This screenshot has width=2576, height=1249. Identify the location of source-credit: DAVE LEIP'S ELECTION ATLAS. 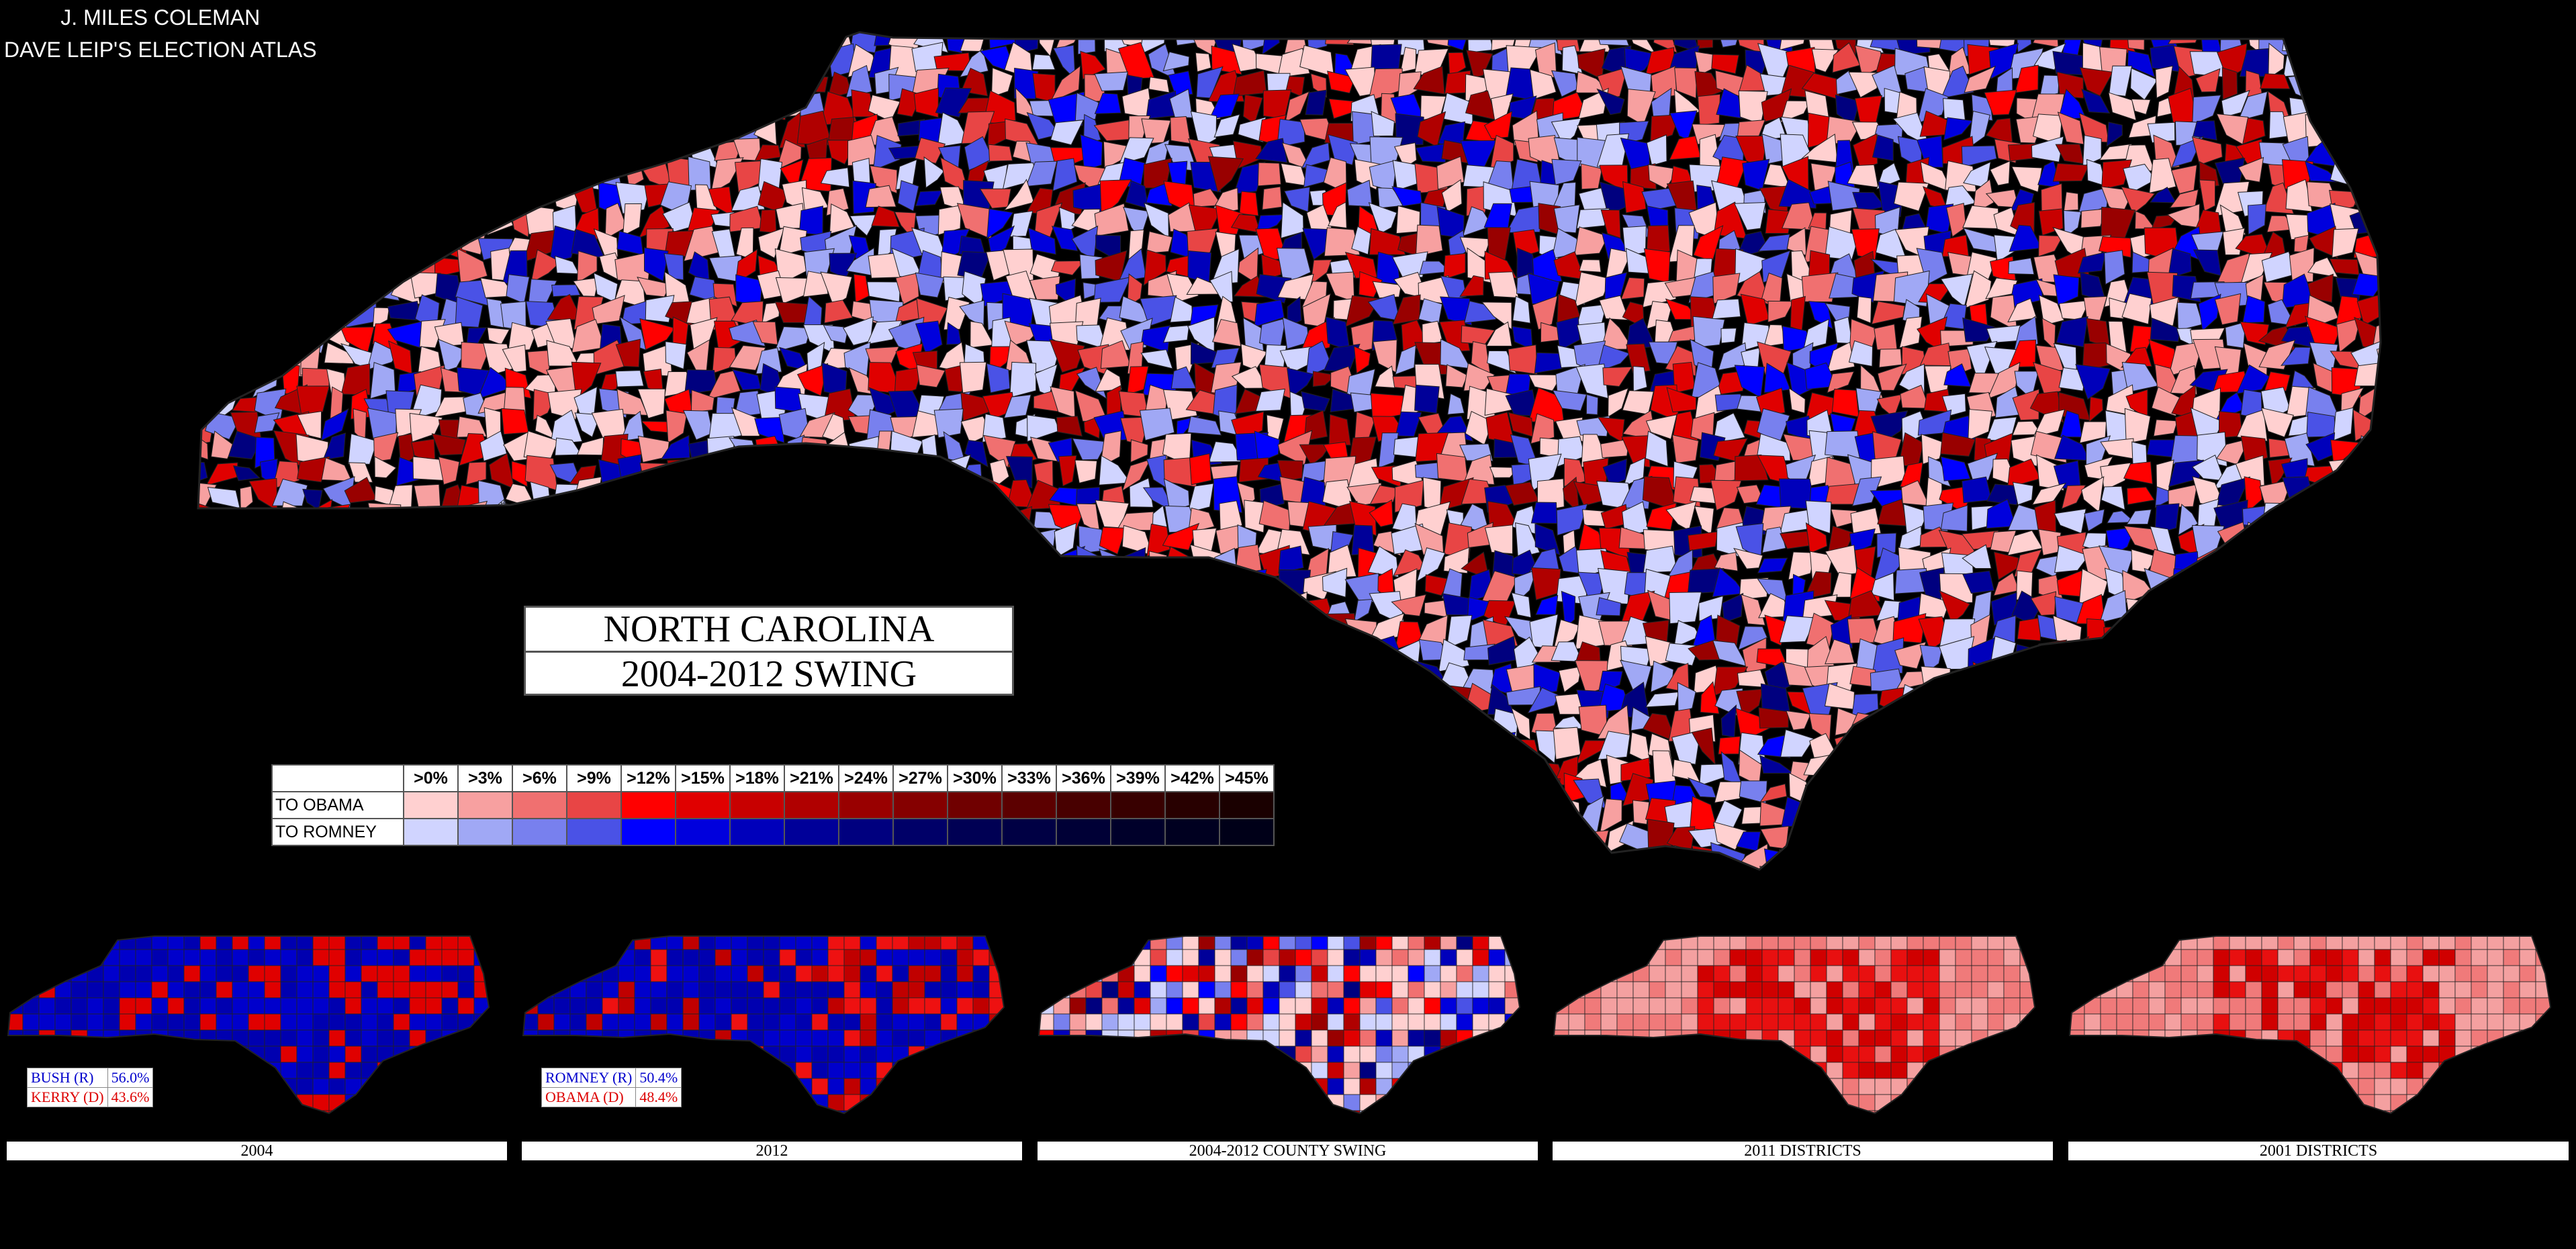
(160, 50).